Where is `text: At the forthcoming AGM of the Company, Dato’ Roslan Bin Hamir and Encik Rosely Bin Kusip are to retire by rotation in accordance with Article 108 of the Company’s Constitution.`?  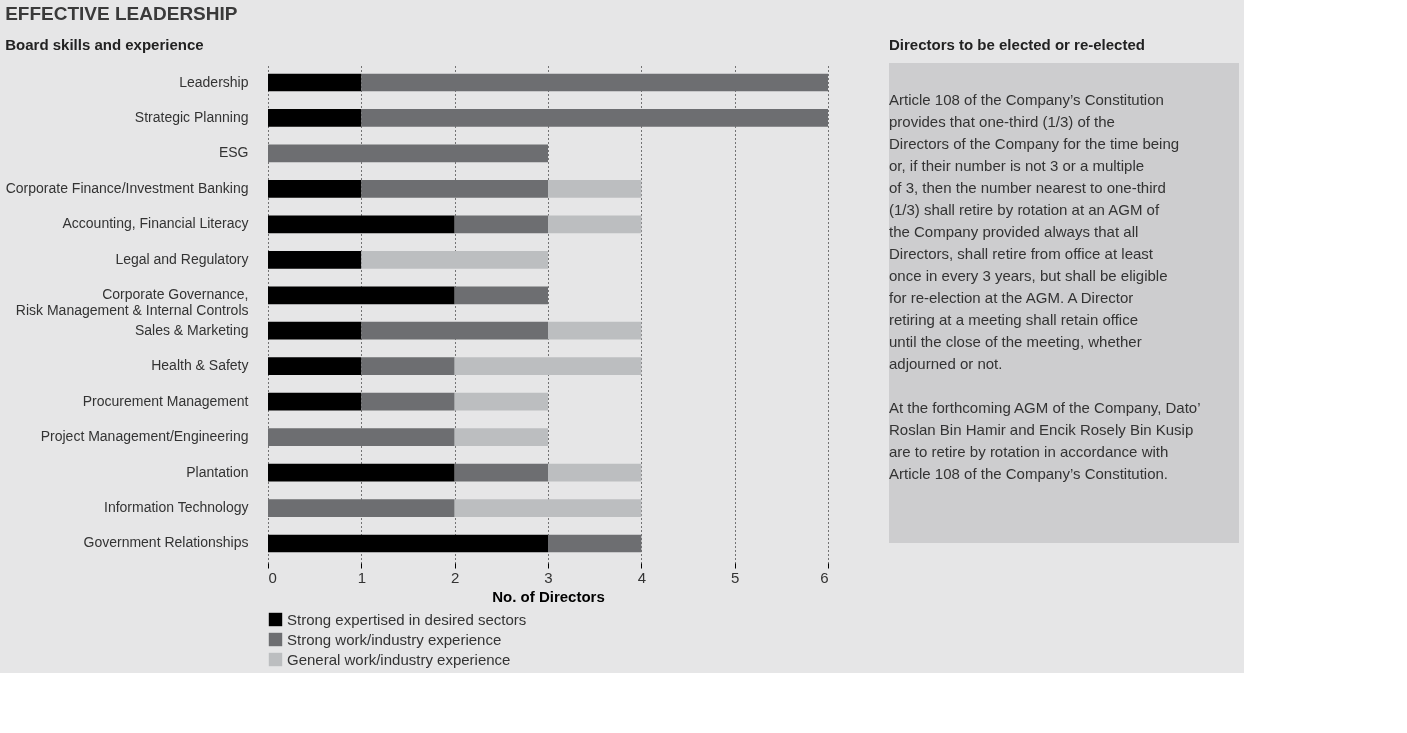
text: At the forthcoming AGM of the Company, Dato’ Roslan Bin Hamir and Encik Rosely Bin Kusip are to retire by rotation in accordance with Article 108 of the Company’s Constitution. is located at coordinates (1045, 440).